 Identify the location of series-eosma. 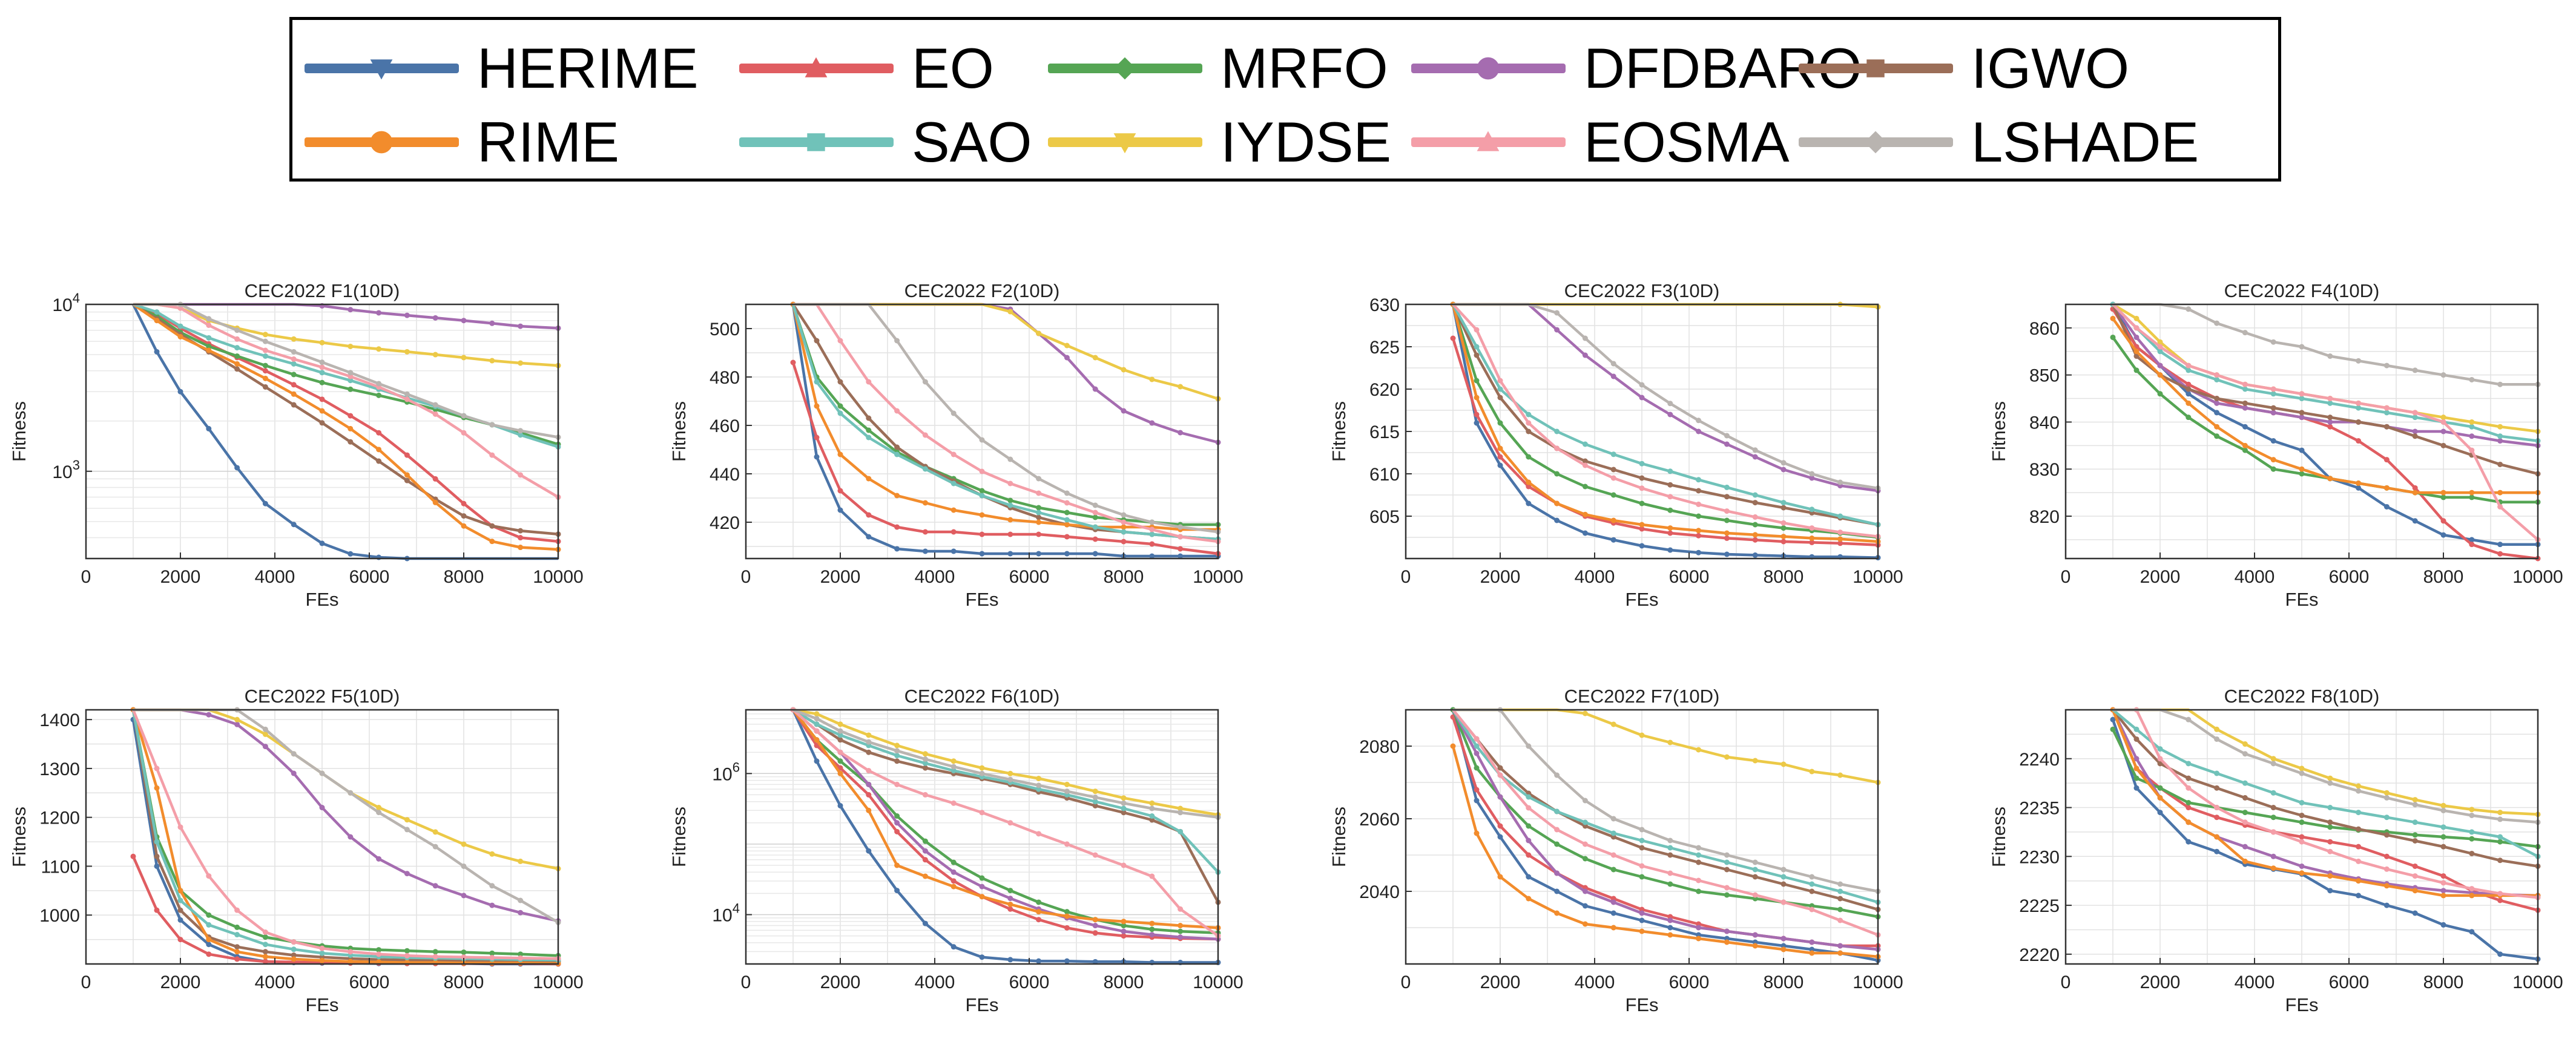
(2326, 423).